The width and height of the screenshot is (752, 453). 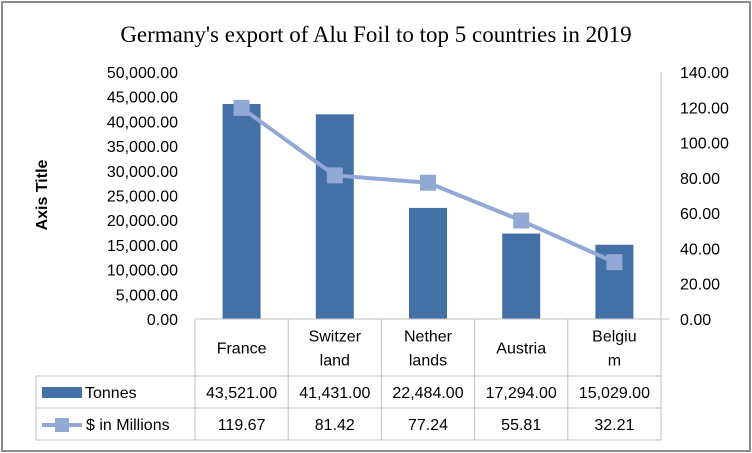 I want to click on legend-label-tonnes: Tonnes, so click(x=111, y=393).